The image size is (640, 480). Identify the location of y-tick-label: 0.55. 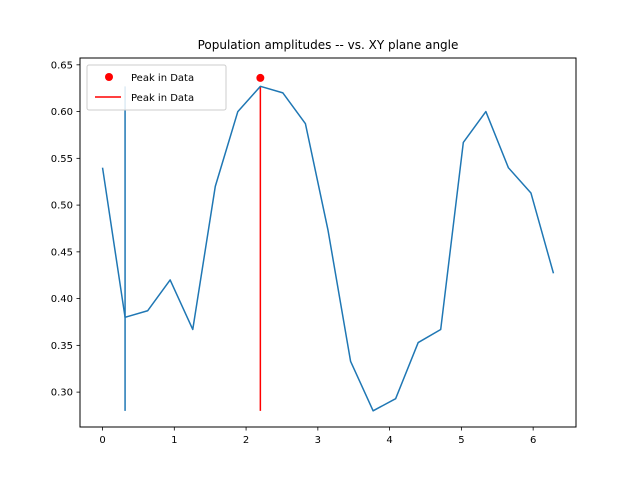
(62, 159).